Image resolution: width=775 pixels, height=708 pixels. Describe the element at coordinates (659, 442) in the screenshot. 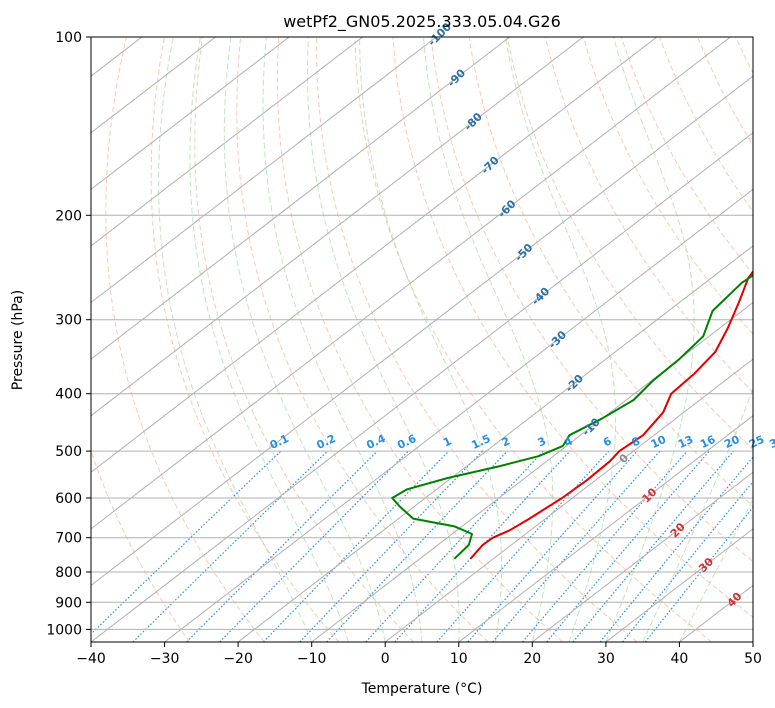

I see `mixing-ratio-label: 10` at that location.